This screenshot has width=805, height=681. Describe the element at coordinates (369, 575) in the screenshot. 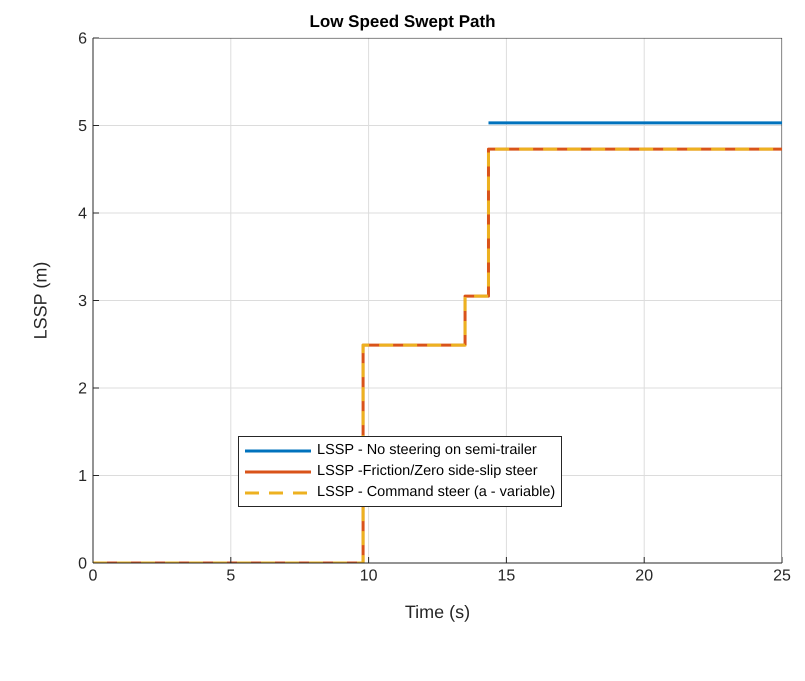

I see `x-tick-label: 10` at that location.